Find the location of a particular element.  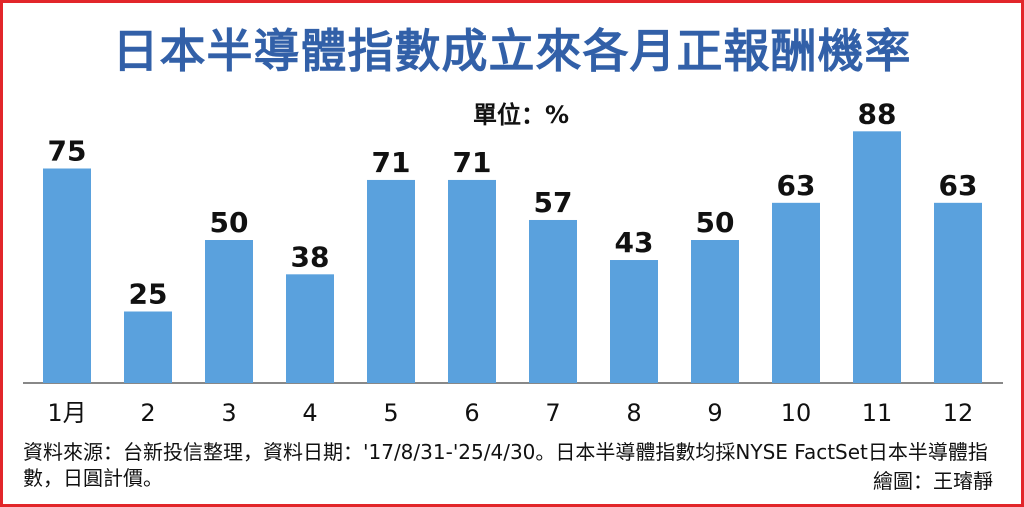

x-tick-label-12: 12 is located at coordinates (958, 413).